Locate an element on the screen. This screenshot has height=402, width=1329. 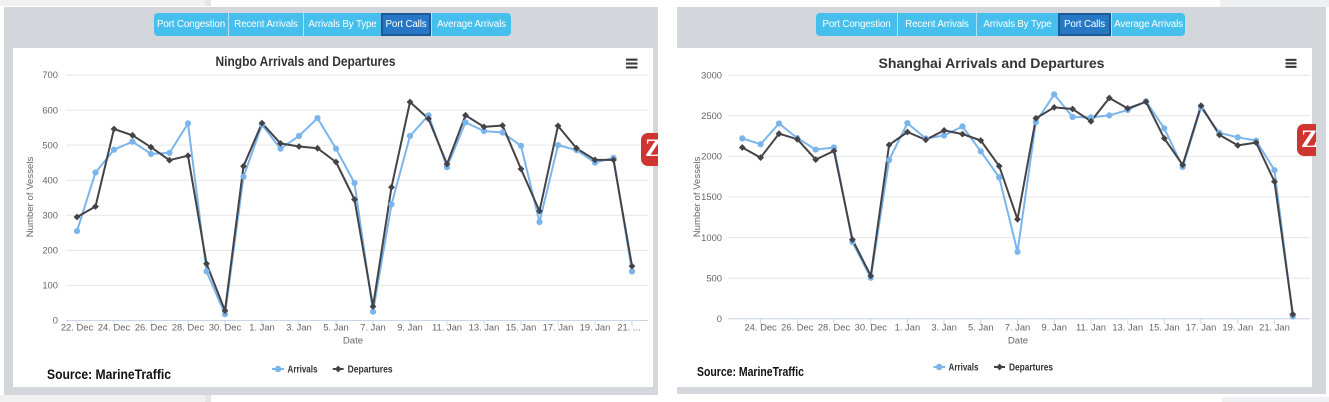
svg-text: 100 is located at coordinates (50, 285).